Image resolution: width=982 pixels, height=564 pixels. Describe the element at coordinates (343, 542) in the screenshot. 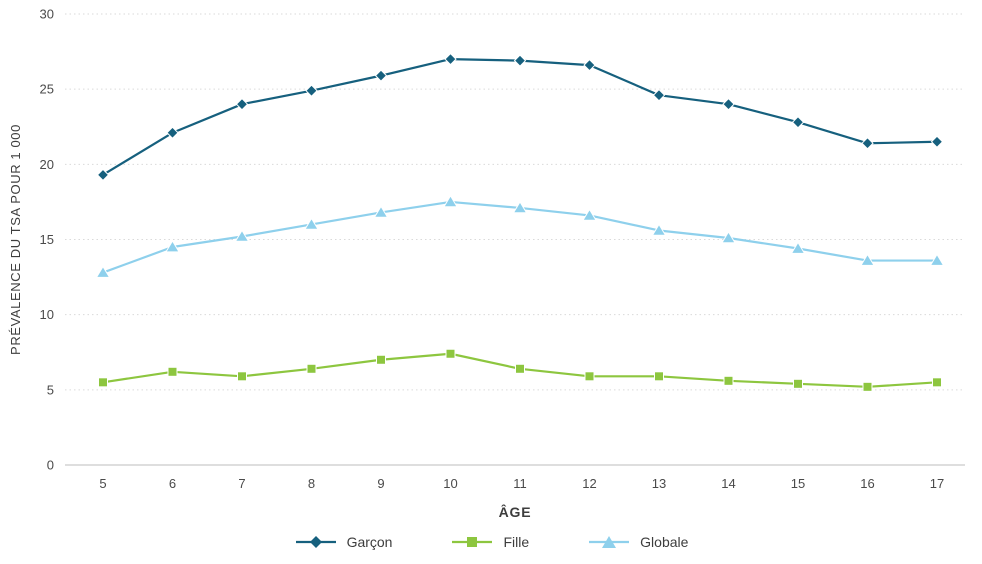

I see `legend-item-garcon: Garçon` at that location.